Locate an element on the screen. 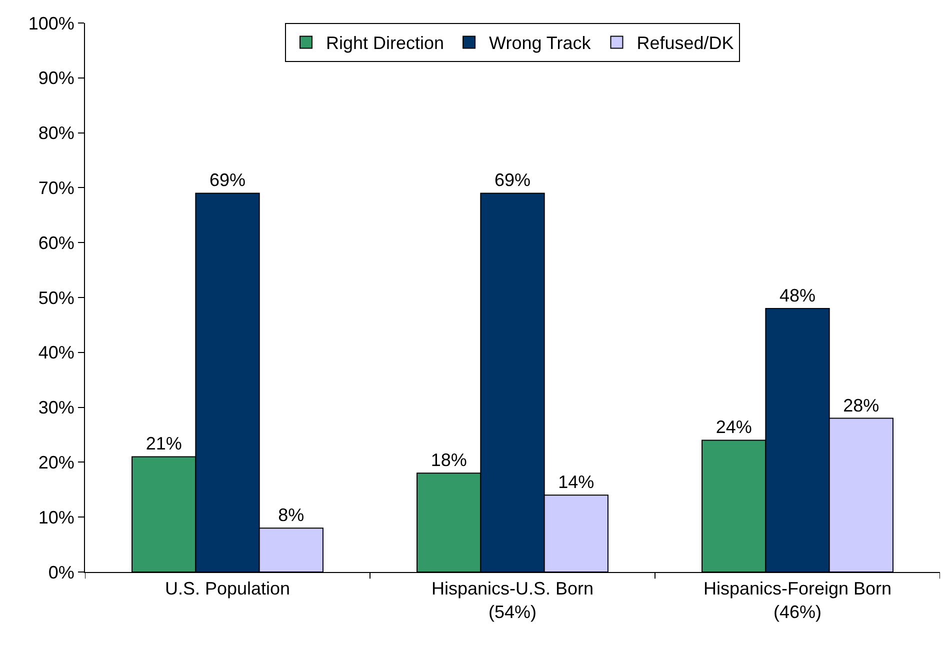 This screenshot has height=658, width=952. data-label: 21% is located at coordinates (164, 444).